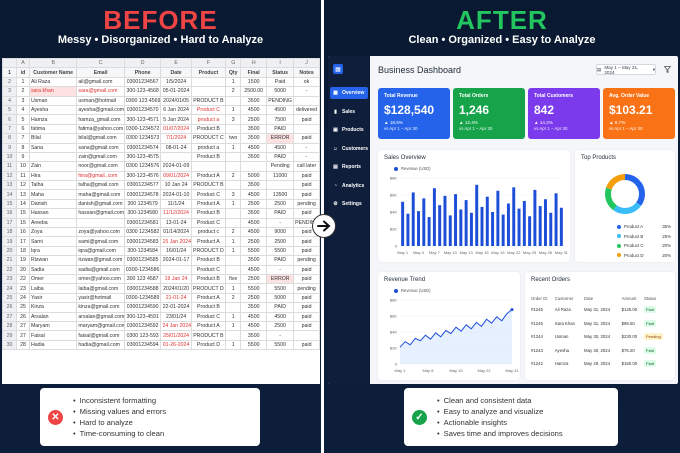 Image resolution: width=680 pixels, height=453 pixels. Describe the element at coordinates (100, 100) in the screenshot. I see `table-cell: usman@hotmail` at that location.